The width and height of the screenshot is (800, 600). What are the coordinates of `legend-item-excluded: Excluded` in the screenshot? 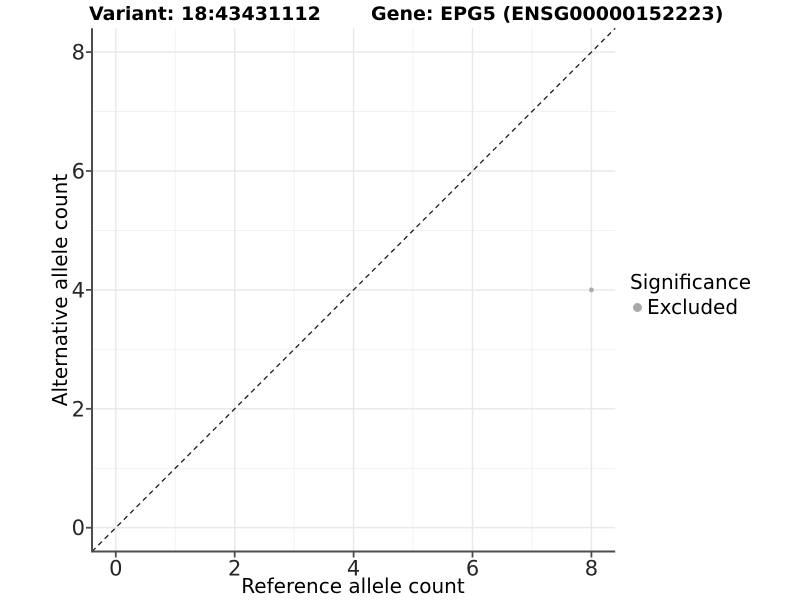 It's located at (692, 307).